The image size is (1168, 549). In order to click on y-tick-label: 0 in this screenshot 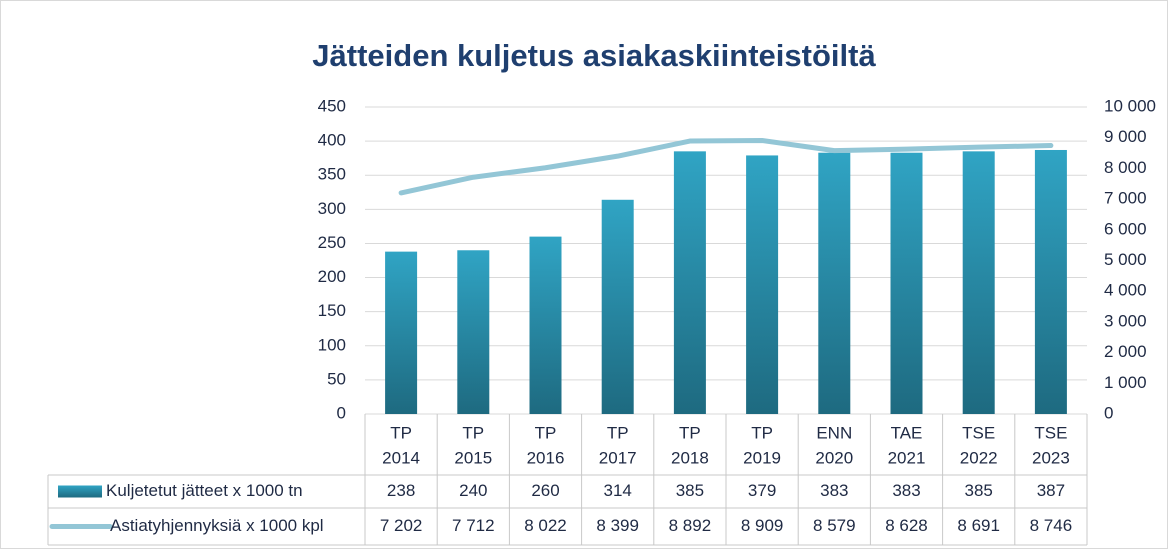, I will do `click(341, 412)`.